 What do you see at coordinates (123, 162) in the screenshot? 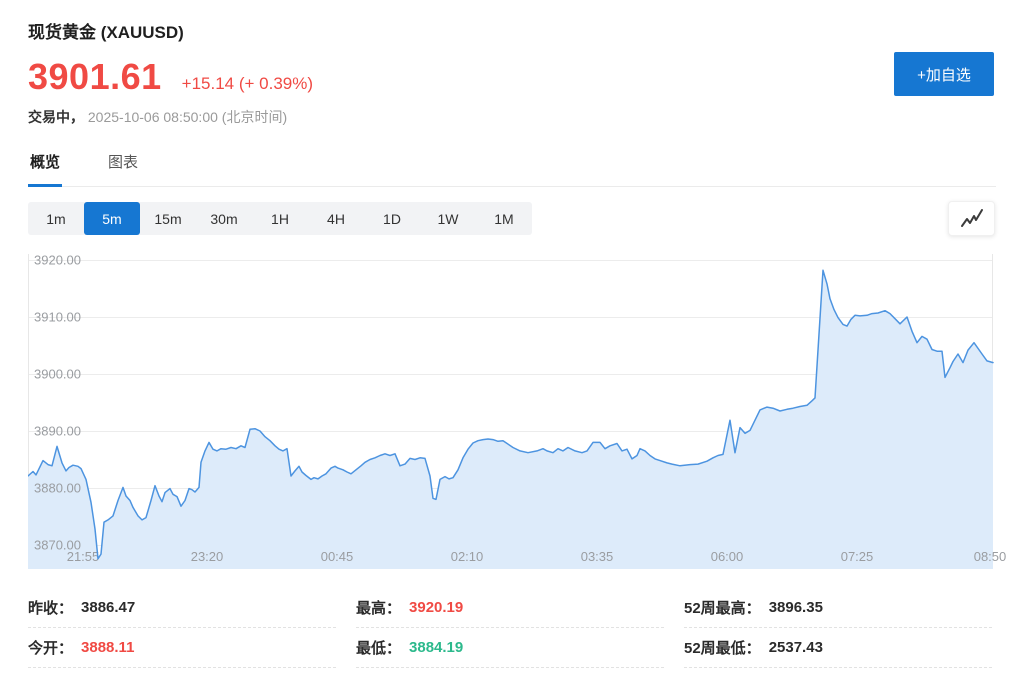
I see `tab-chart: 图表` at bounding box center [123, 162].